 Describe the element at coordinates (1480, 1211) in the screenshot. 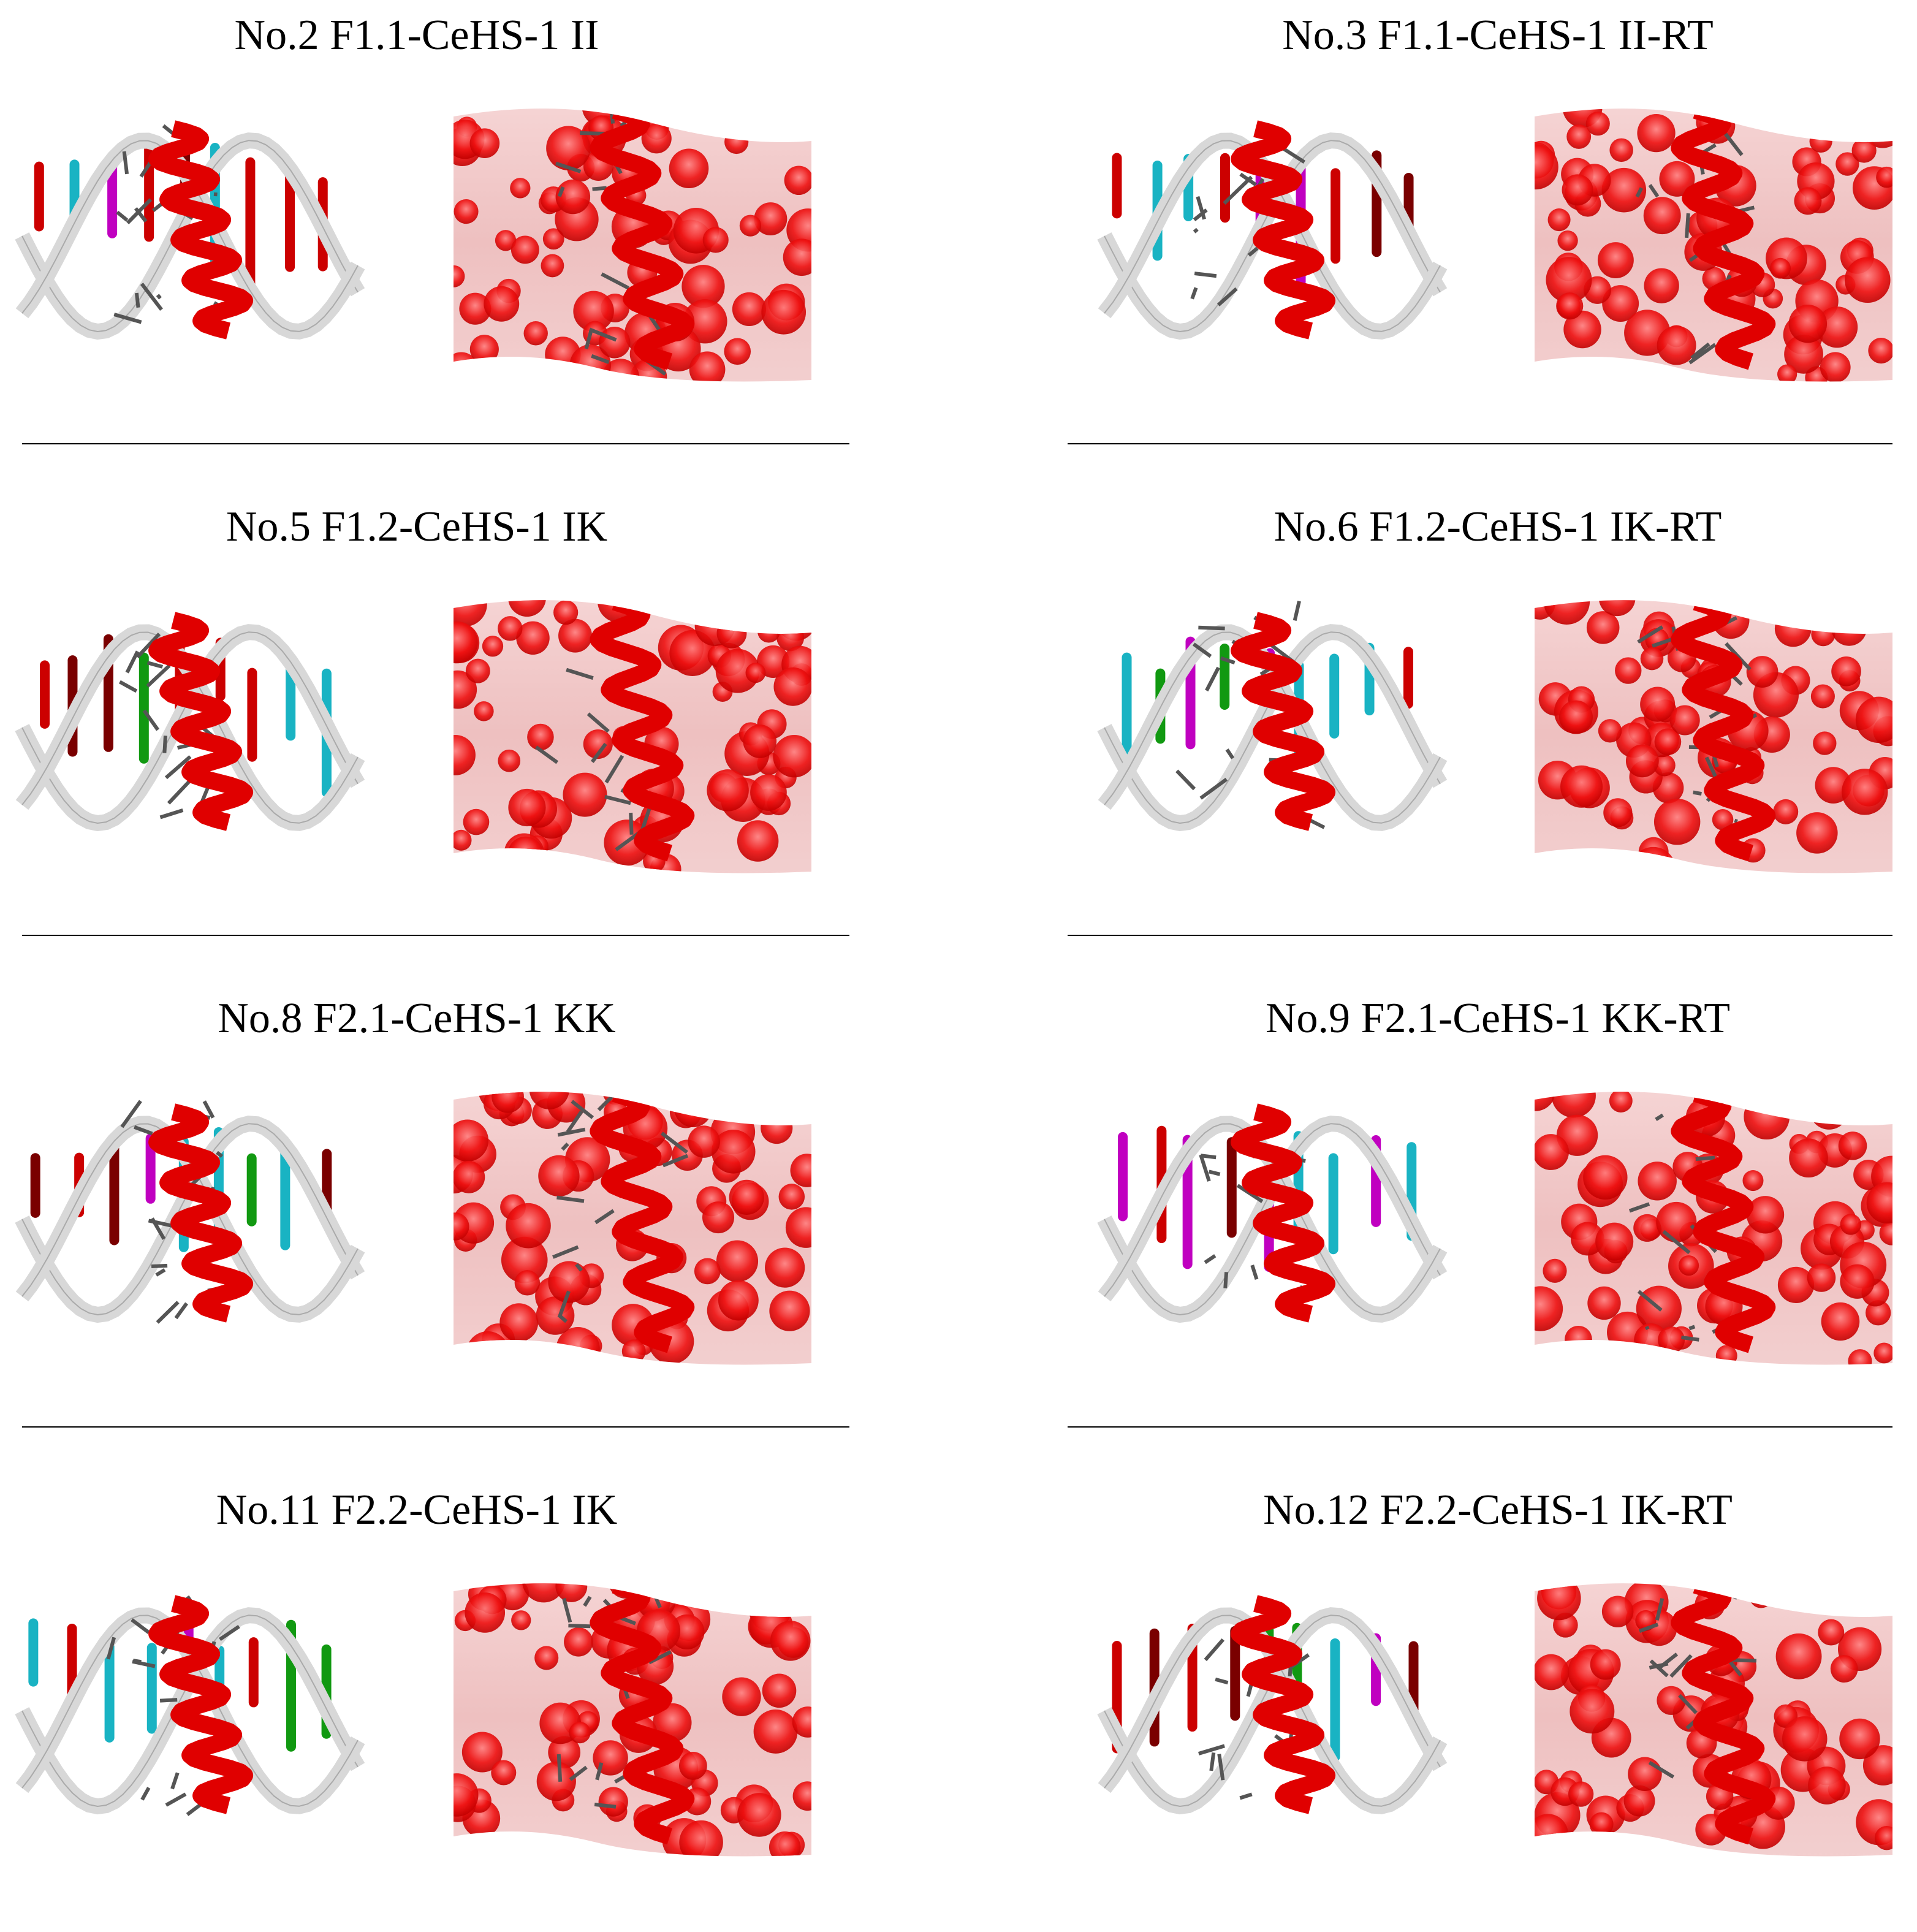

I see `panel: No.9 F2.1-CeHS-1 KK-RT` at that location.